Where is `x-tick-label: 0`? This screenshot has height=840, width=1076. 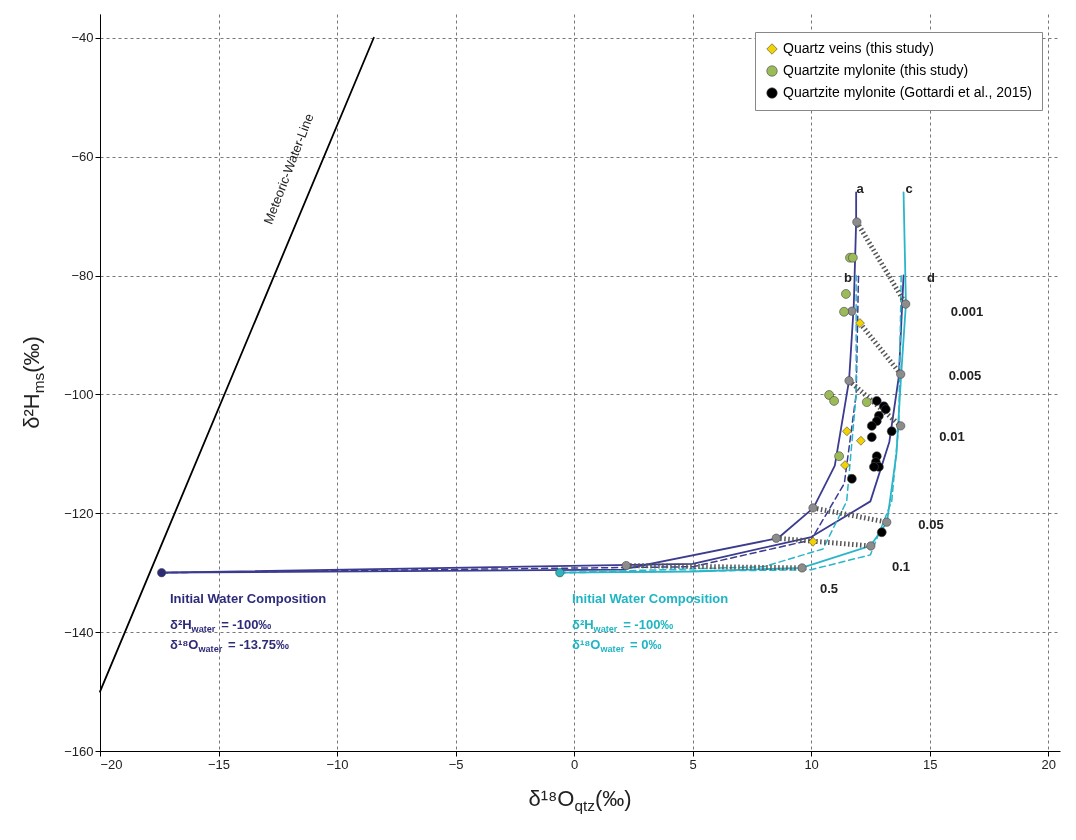 x-tick-label: 0 is located at coordinates (574, 764).